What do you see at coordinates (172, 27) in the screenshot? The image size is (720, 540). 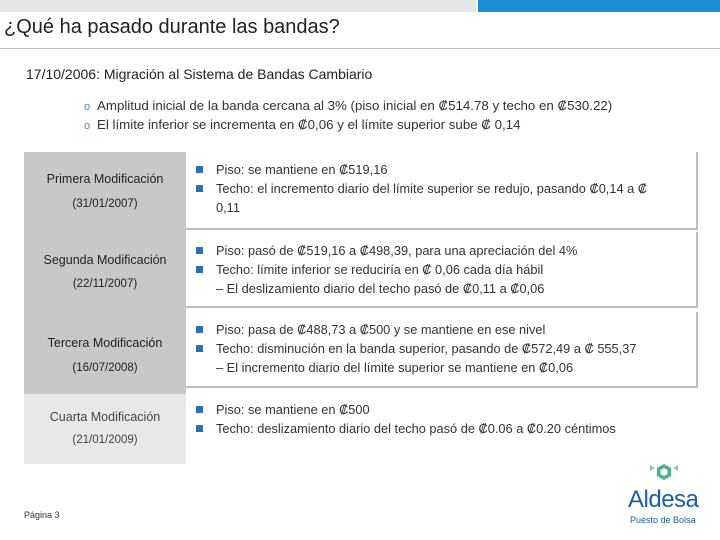 I see `slide-title: ¿Qué ha pasado durante las bandas?` at bounding box center [172, 27].